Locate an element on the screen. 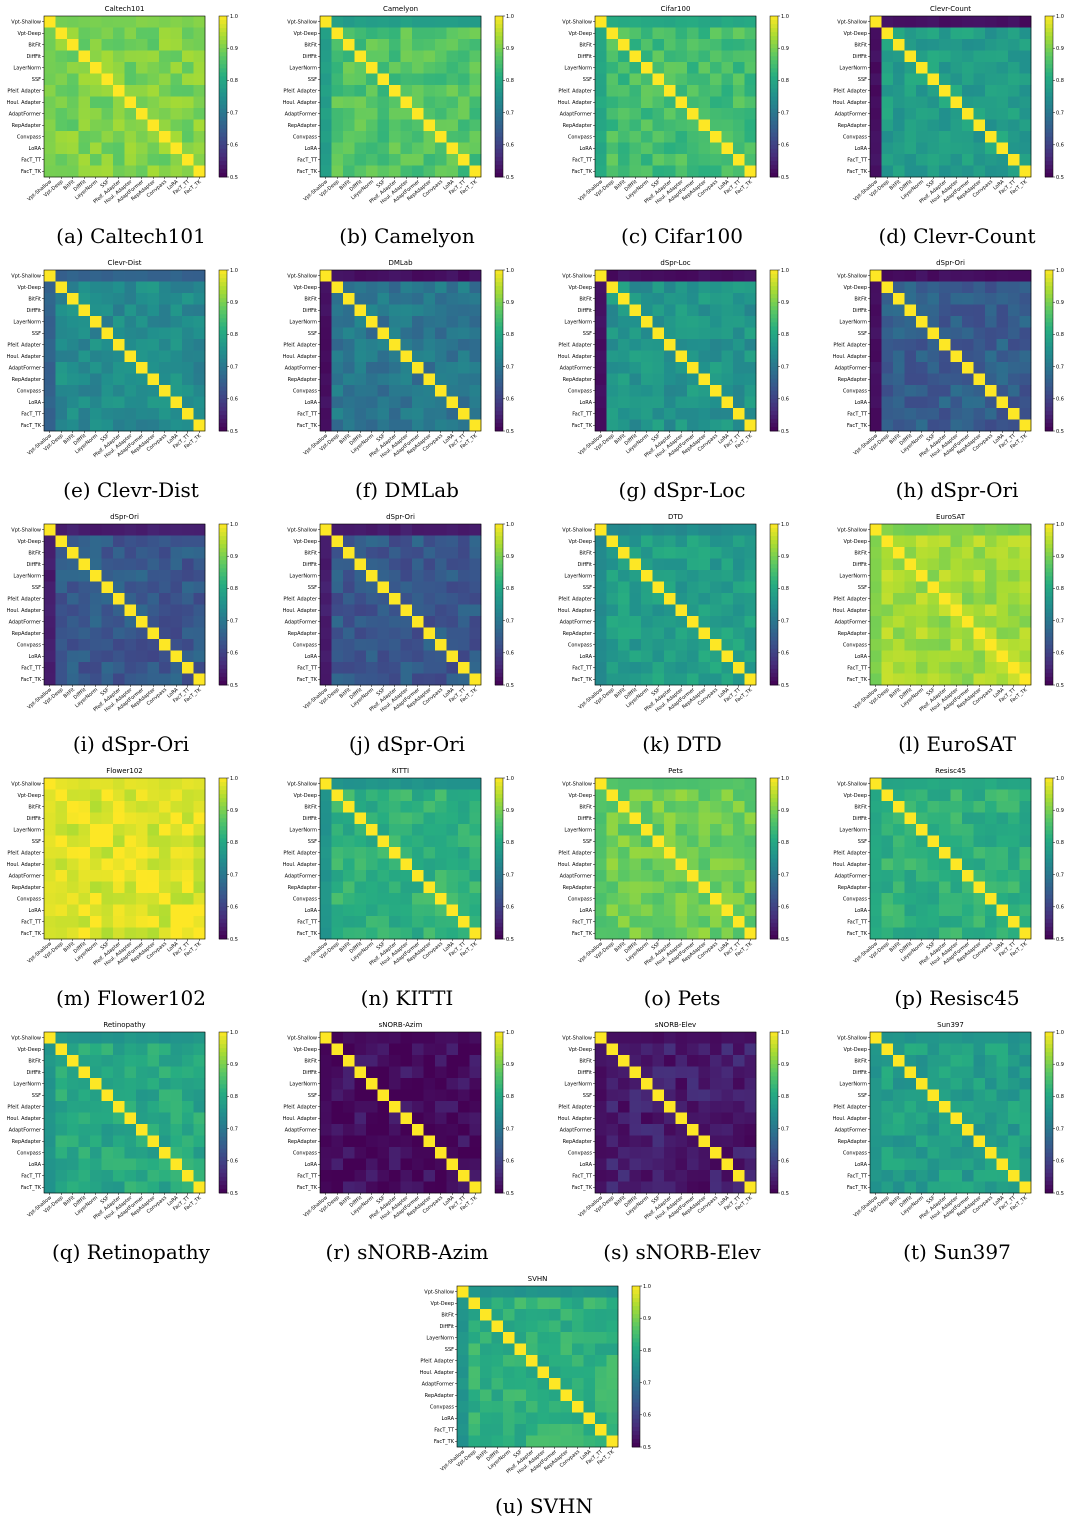  y-tick-label: RepAdapter is located at coordinates (578, 126).